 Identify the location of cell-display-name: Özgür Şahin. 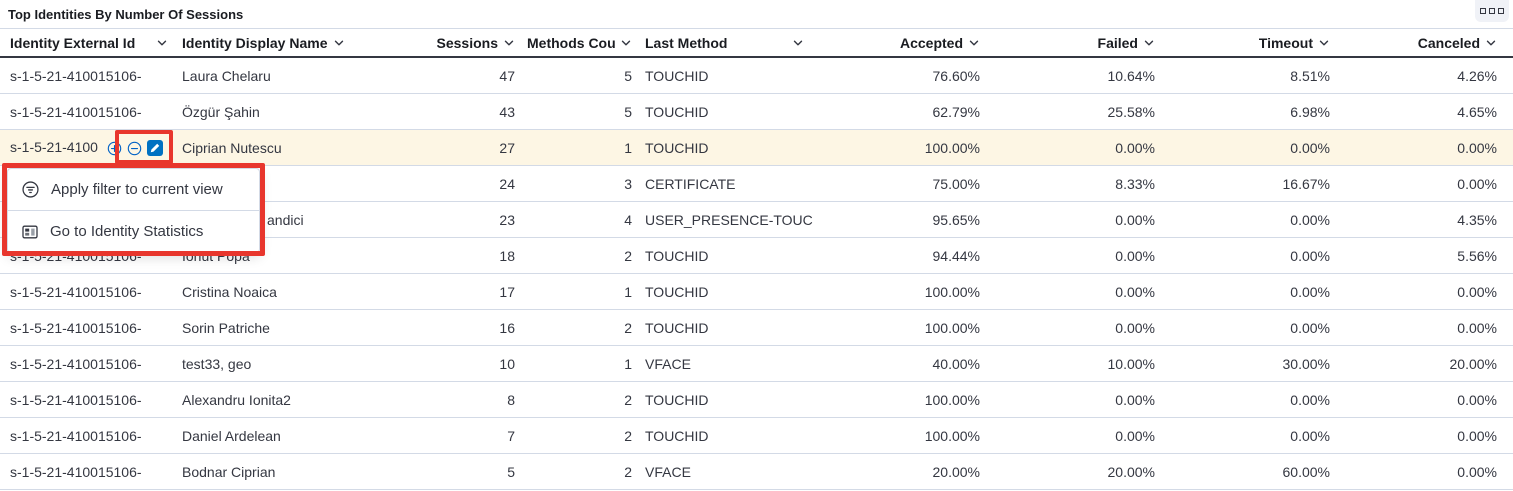
(306, 112).